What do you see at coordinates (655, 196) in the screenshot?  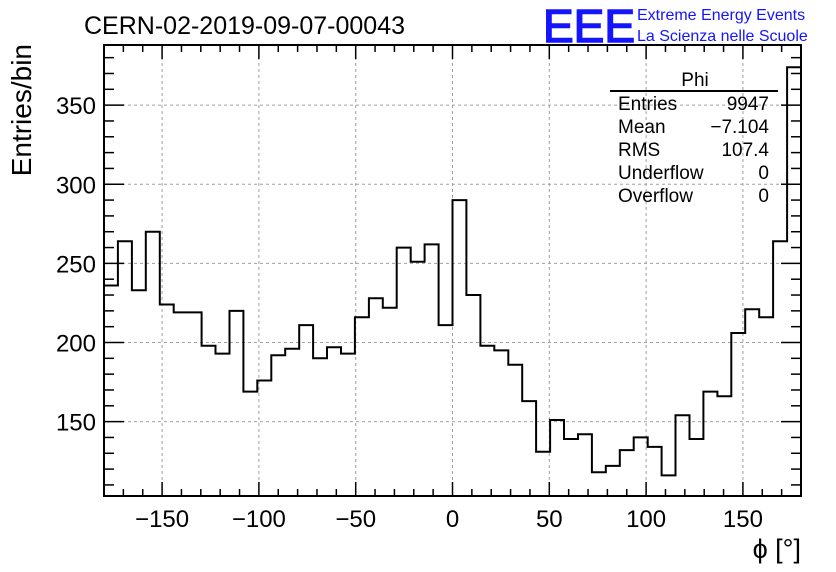 I see `stats-row-label: Overflow` at bounding box center [655, 196].